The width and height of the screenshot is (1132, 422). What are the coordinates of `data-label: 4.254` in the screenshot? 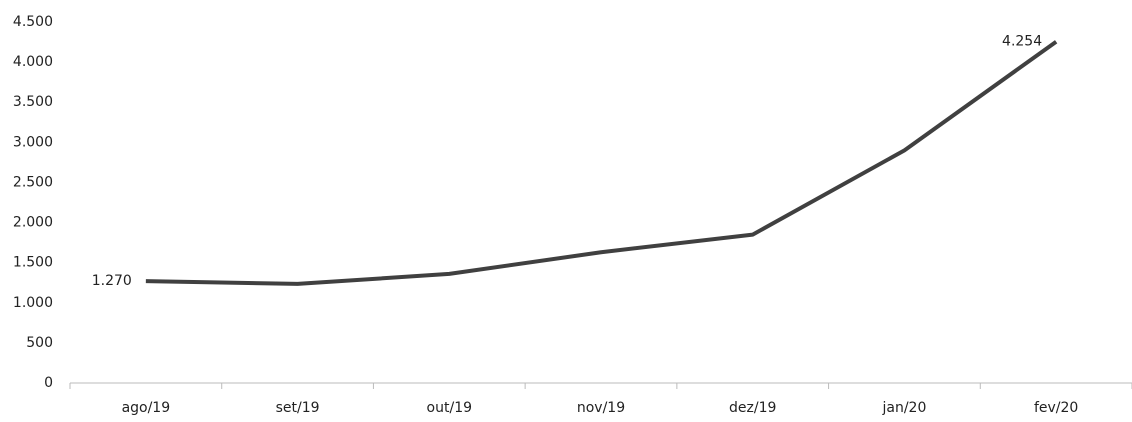 It's located at (1022, 42).